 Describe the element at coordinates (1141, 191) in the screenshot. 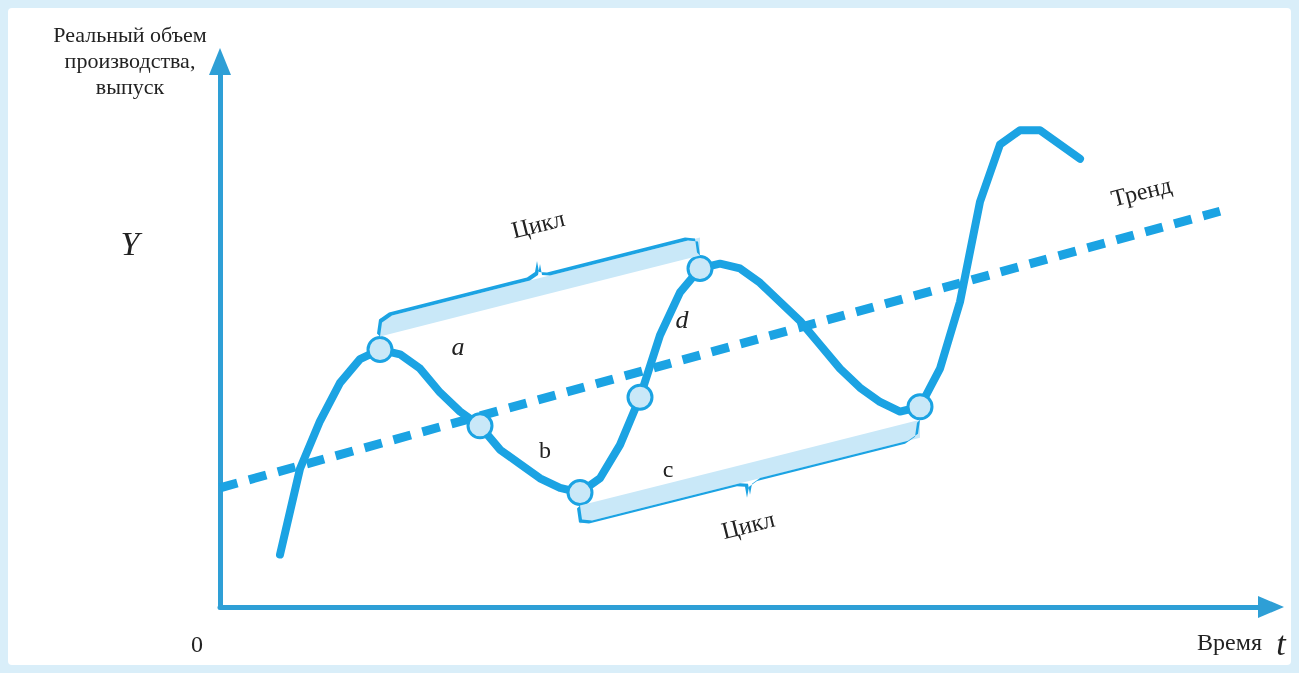

I see `text: Тренд` at that location.